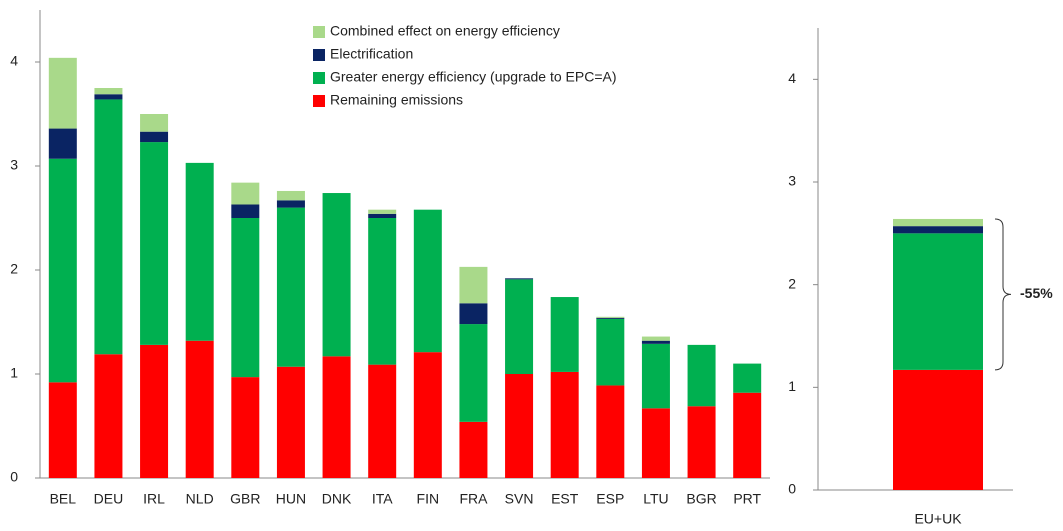 The height and width of the screenshot is (531, 1063). Describe the element at coordinates (747, 499) in the screenshot. I see `x-tick-label: PRT` at that location.